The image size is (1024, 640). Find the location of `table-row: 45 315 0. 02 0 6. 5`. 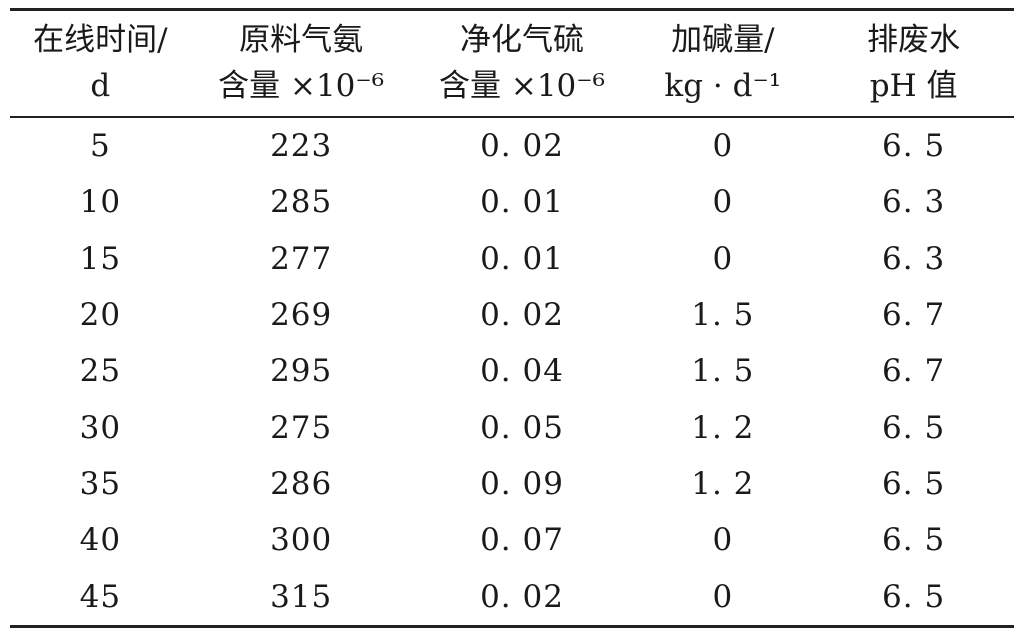

table-row: 45 315 0. 02 0 6. 5 is located at coordinates (512, 597).